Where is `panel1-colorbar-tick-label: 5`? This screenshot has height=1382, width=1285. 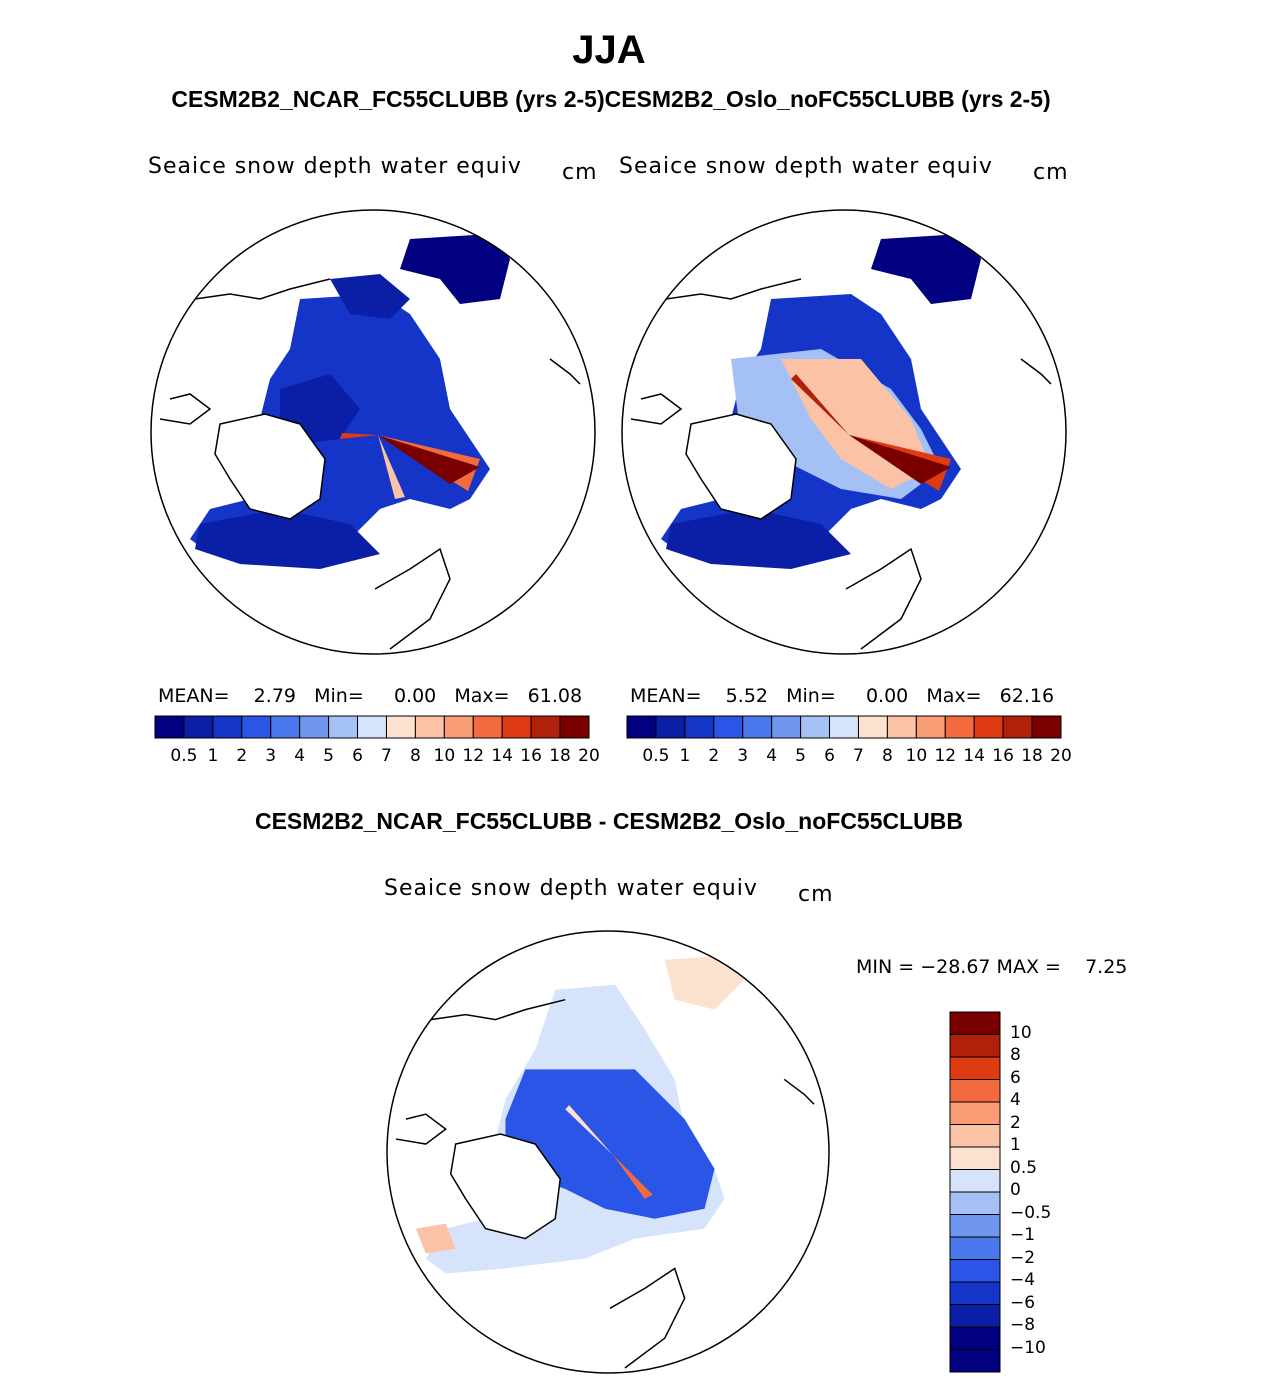
panel1-colorbar-tick-label: 5 is located at coordinates (328, 756).